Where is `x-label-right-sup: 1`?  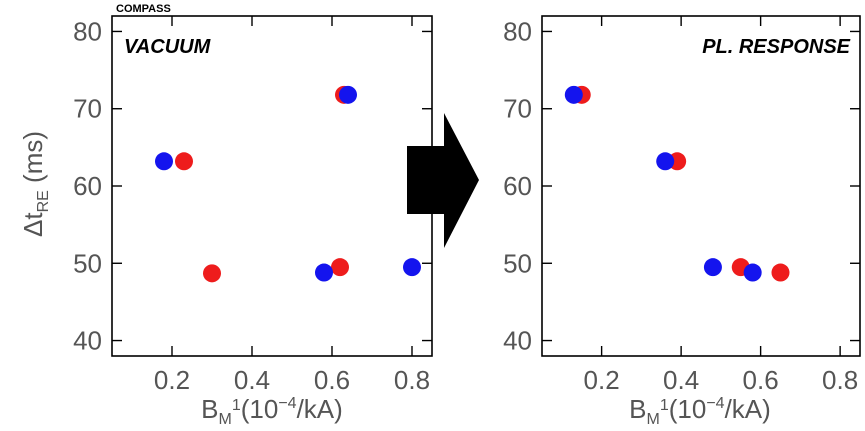 x-label-right-sup: 1 is located at coordinates (664, 405).